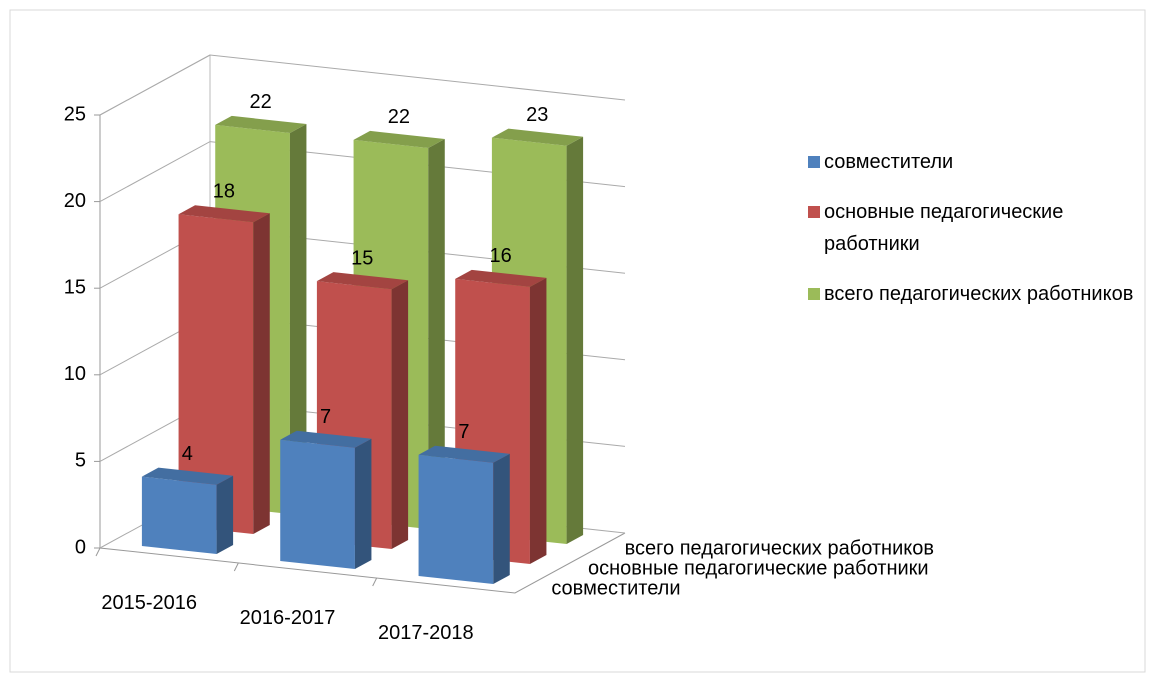  Describe the element at coordinates (944, 228) in the screenshot. I see `legend-label: основные педагогические работники` at that location.